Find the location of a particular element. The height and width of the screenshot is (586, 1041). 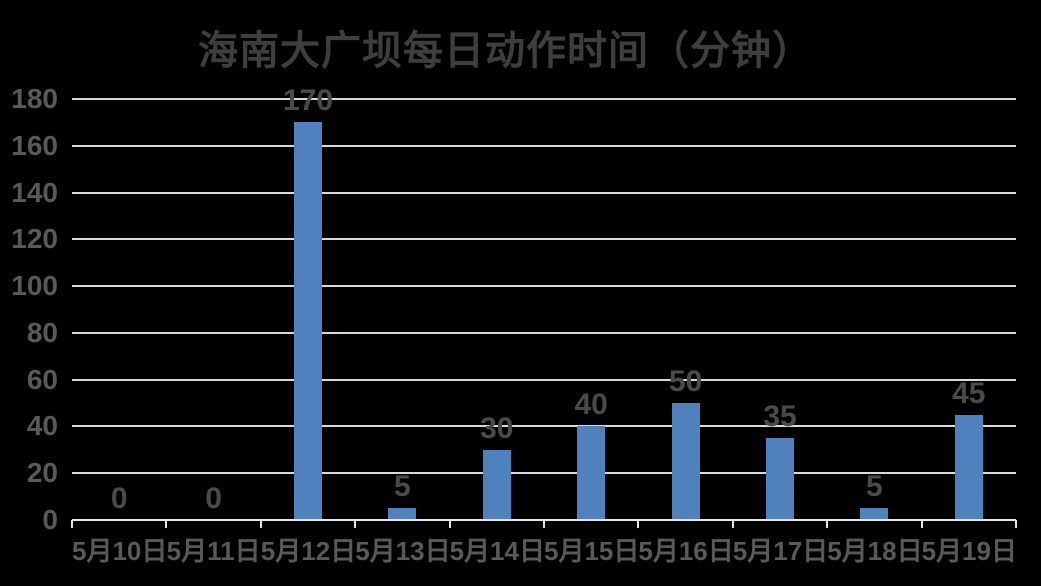

bar-value-label: 50 is located at coordinates (685, 382).